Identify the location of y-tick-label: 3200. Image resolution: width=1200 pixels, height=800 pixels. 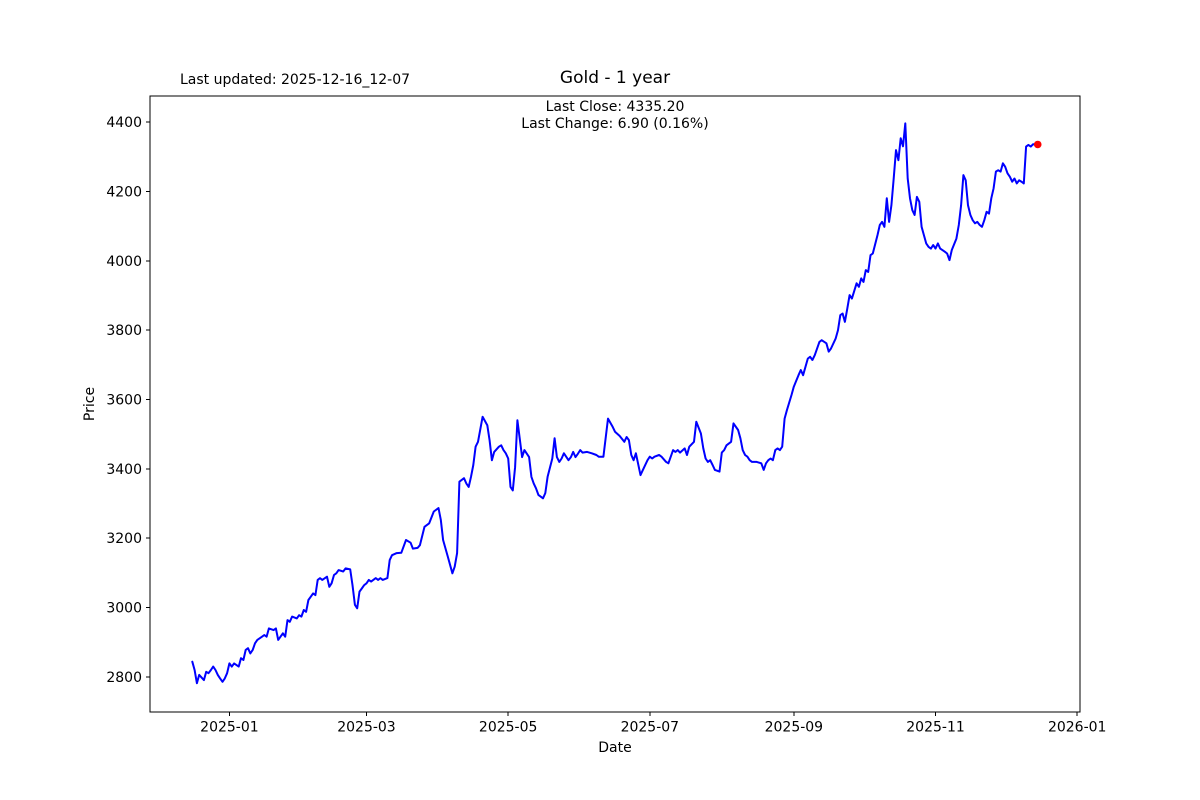
(124, 539).